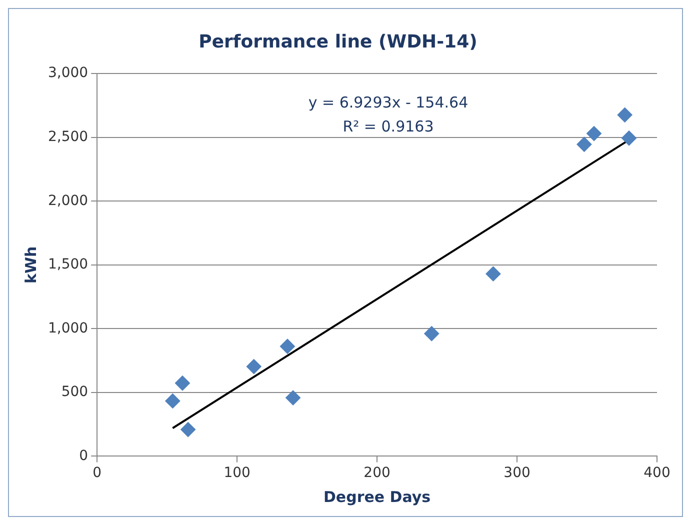 This screenshot has width=691, height=525. I want to click on x-tick-label: 0, so click(97, 473).